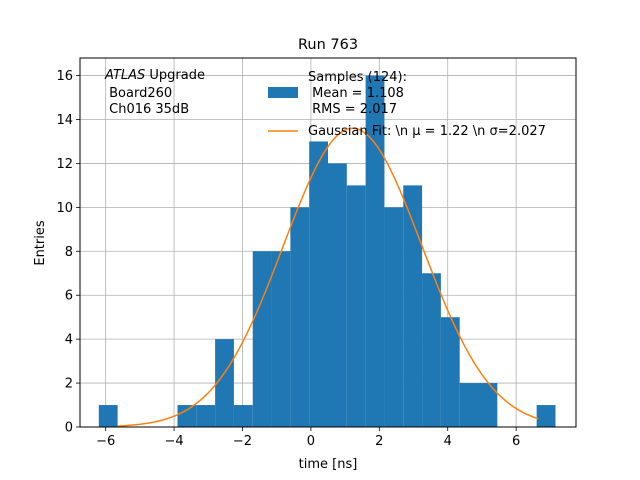  What do you see at coordinates (64, 120) in the screenshot?
I see `y-tick-label-7: 14` at bounding box center [64, 120].